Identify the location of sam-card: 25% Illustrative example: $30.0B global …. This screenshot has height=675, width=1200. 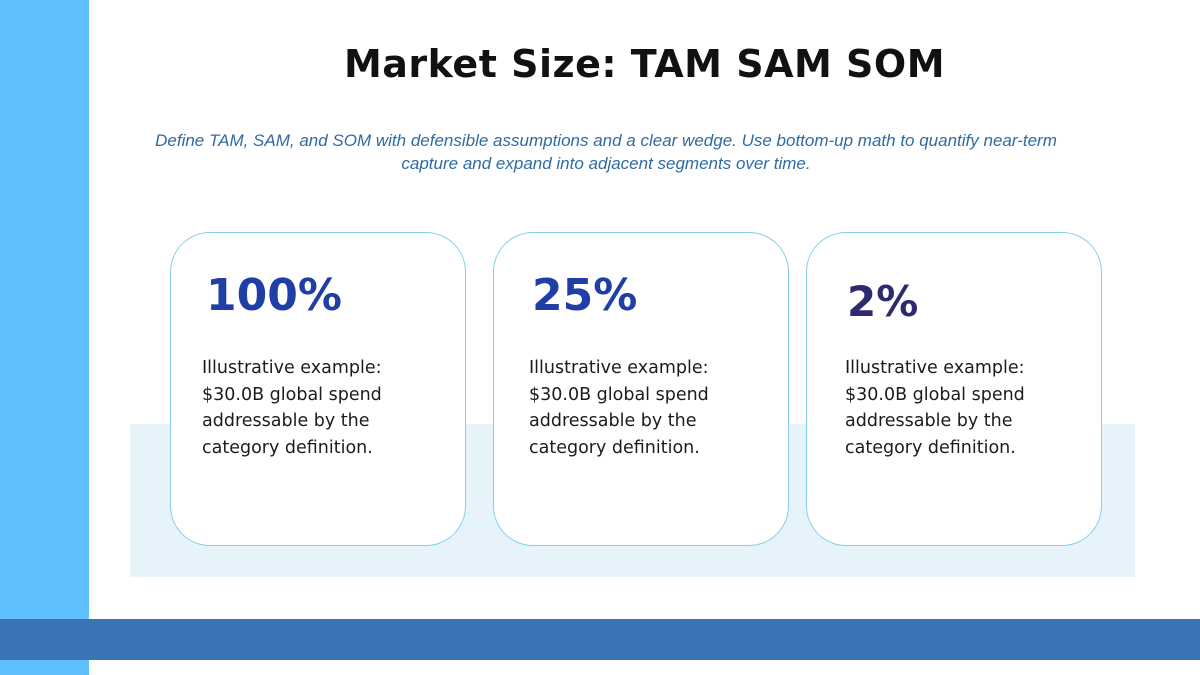
(641, 389).